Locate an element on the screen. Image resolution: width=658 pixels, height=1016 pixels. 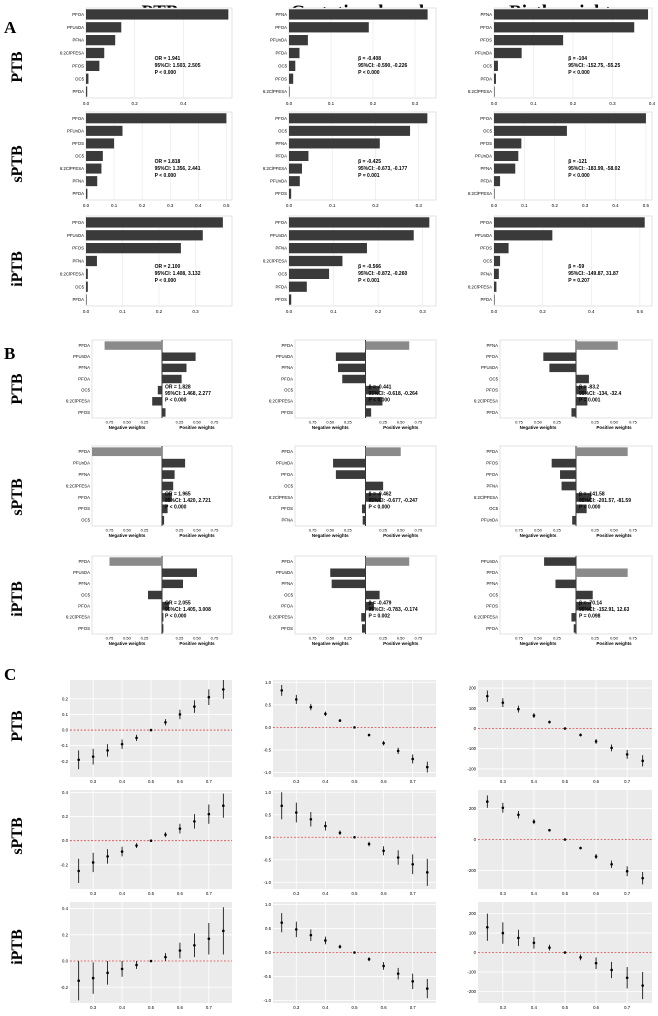
pa-ptb-gestational-week-stat-ci: 95%CI: -0.590, -0.226 is located at coordinates (382, 66).